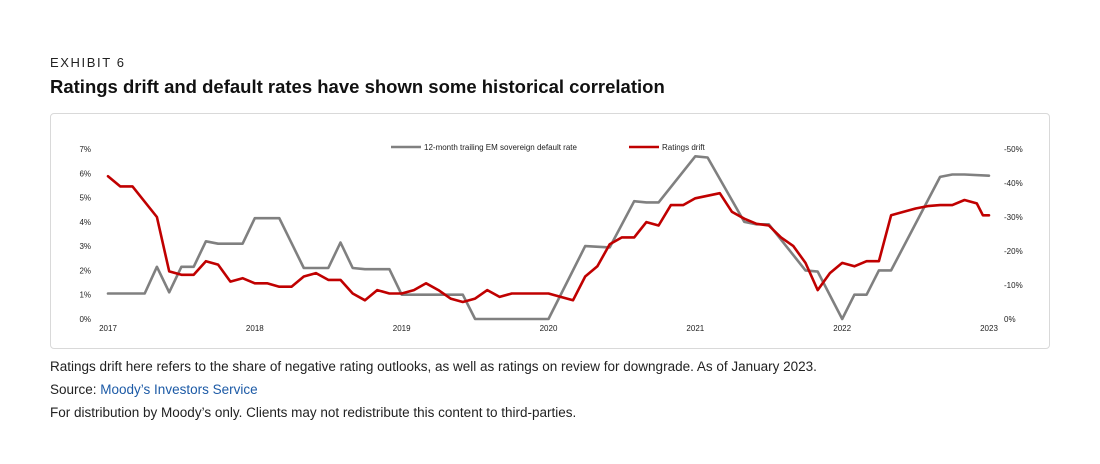 The width and height of the screenshot is (1100, 464). Describe the element at coordinates (85, 246) in the screenshot. I see `y-left-tick-label: 3%` at that location.